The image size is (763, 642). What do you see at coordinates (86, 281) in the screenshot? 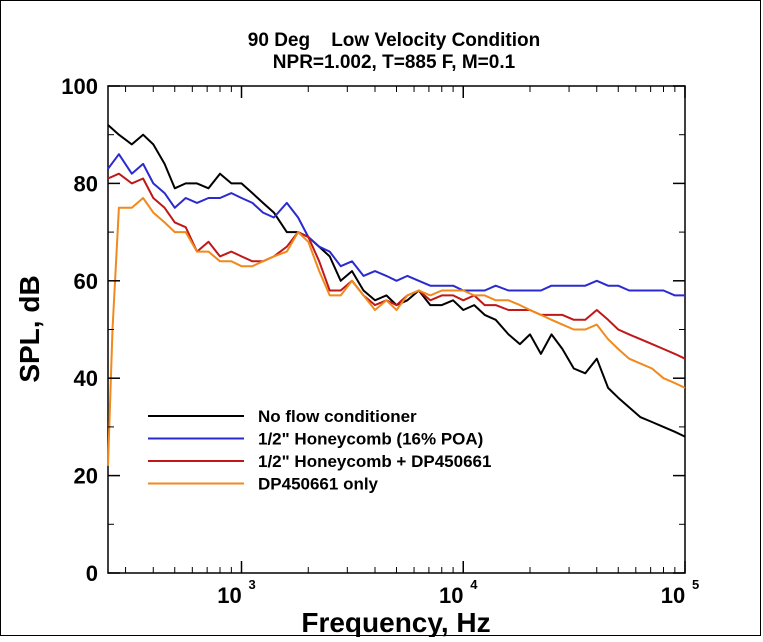
I see `y-tick-label: 60` at bounding box center [86, 281].